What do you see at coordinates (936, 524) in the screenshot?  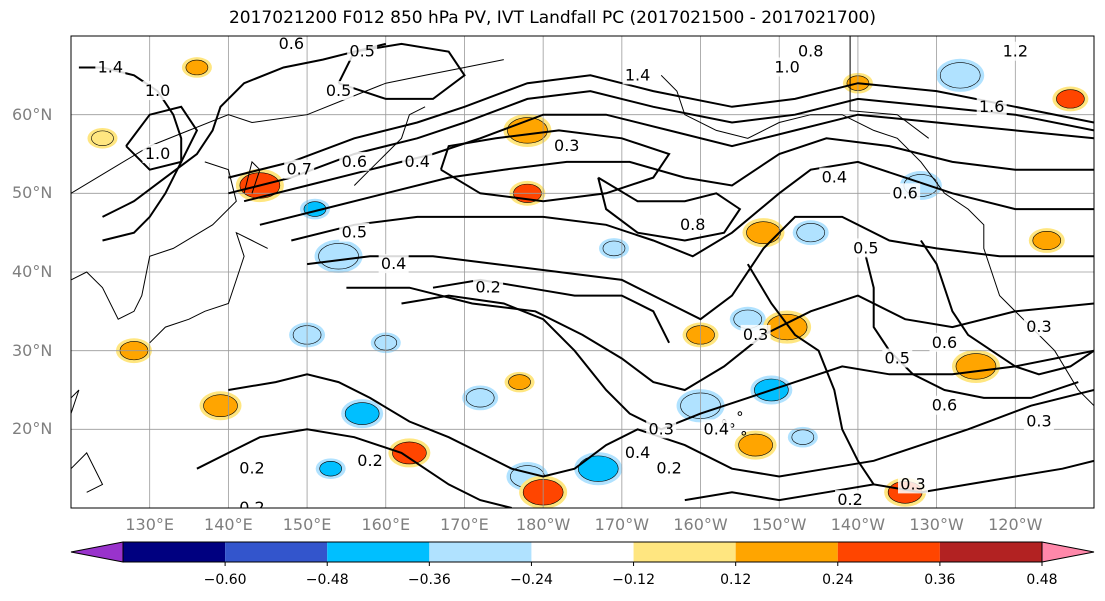 I see `longitude-label: 130°W` at bounding box center [936, 524].